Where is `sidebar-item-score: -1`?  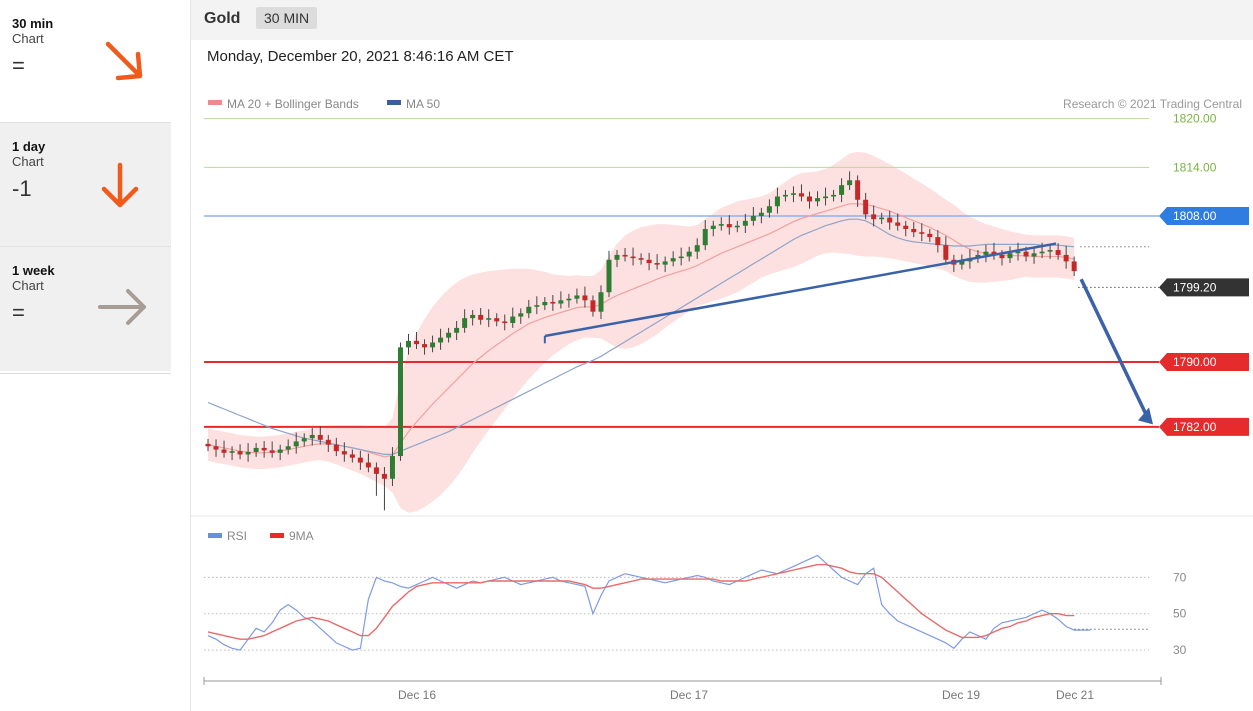
sidebar-item-score: -1 is located at coordinates (22, 188).